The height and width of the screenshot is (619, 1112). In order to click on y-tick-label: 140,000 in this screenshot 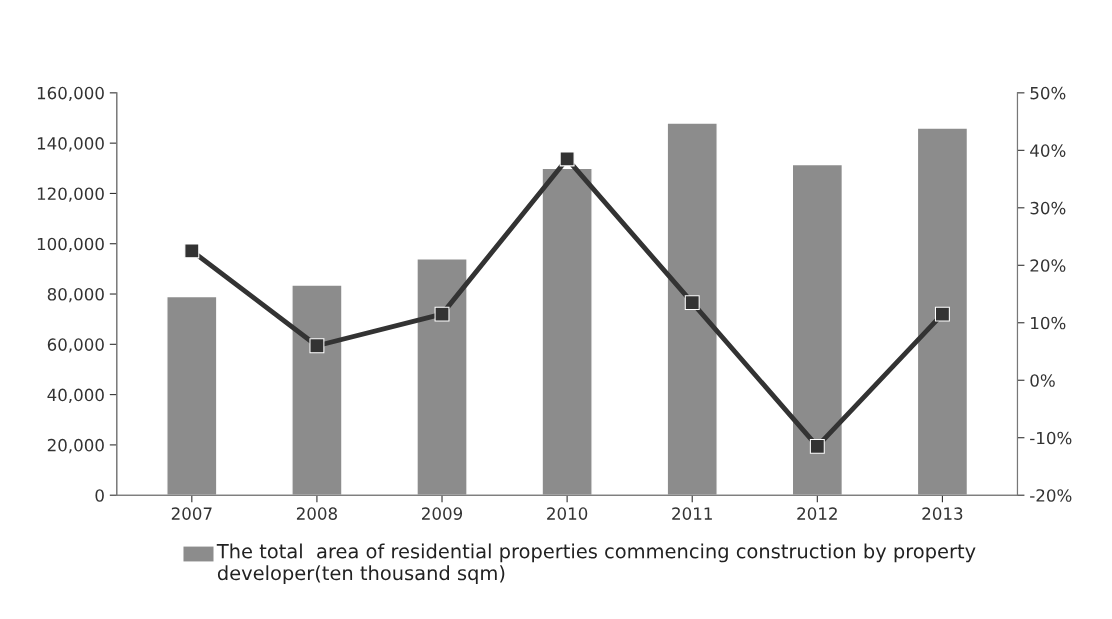, I will do `click(70, 144)`.